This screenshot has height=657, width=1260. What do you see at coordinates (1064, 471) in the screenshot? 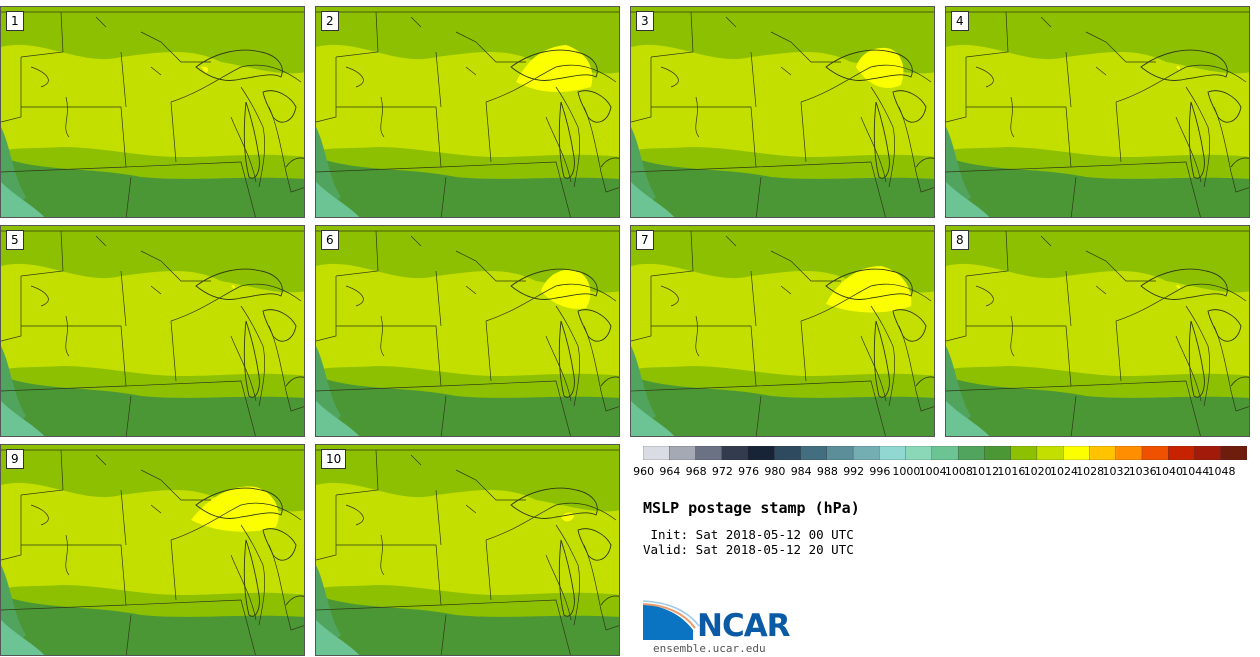
I see `colorbar-tick-label: 1024` at bounding box center [1064, 471].